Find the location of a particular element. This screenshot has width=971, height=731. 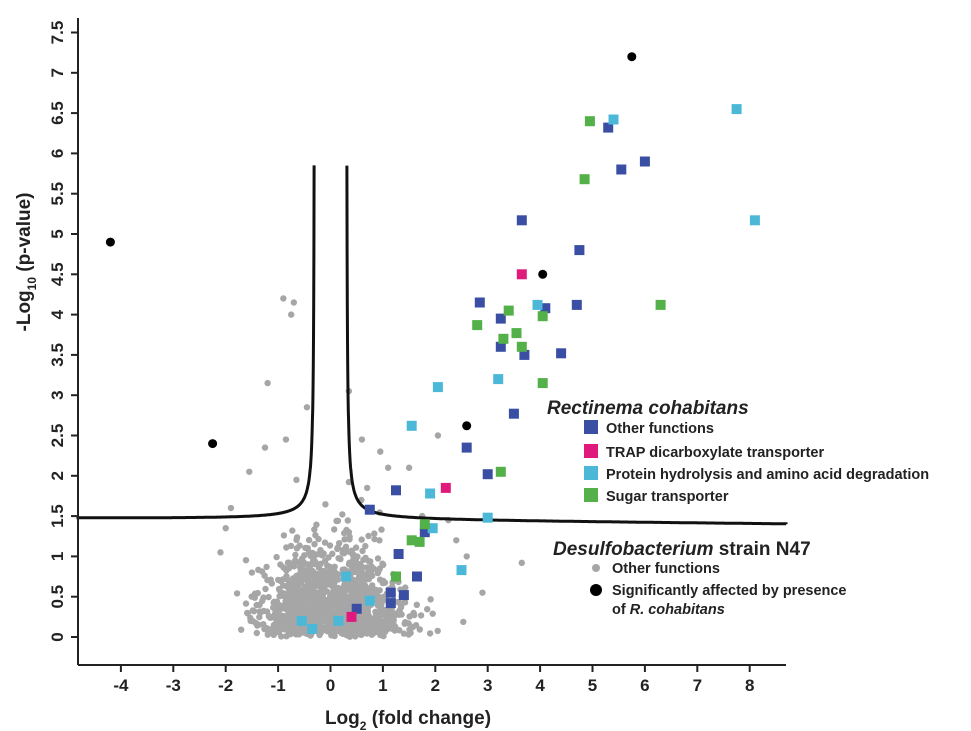

legend-label-other-functions: Other functions is located at coordinates (660, 429).